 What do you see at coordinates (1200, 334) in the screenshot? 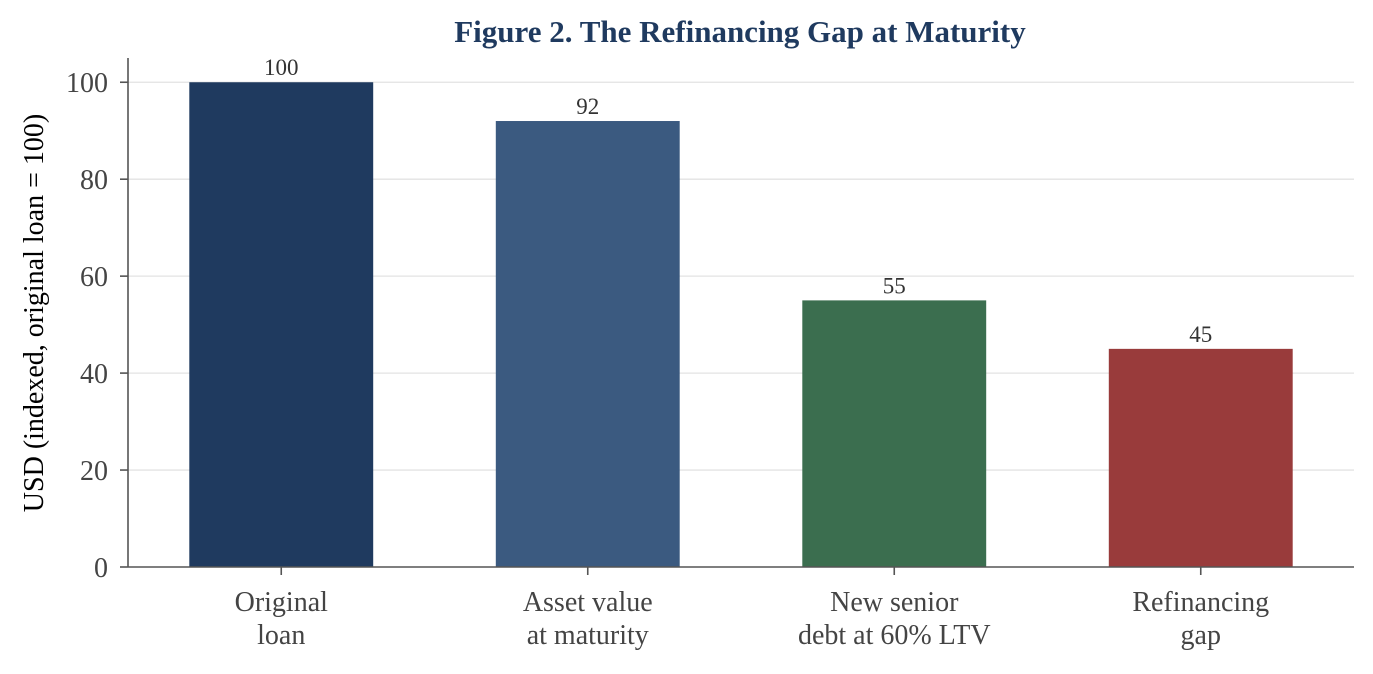
I see `bar-data-label: 45` at bounding box center [1200, 334].